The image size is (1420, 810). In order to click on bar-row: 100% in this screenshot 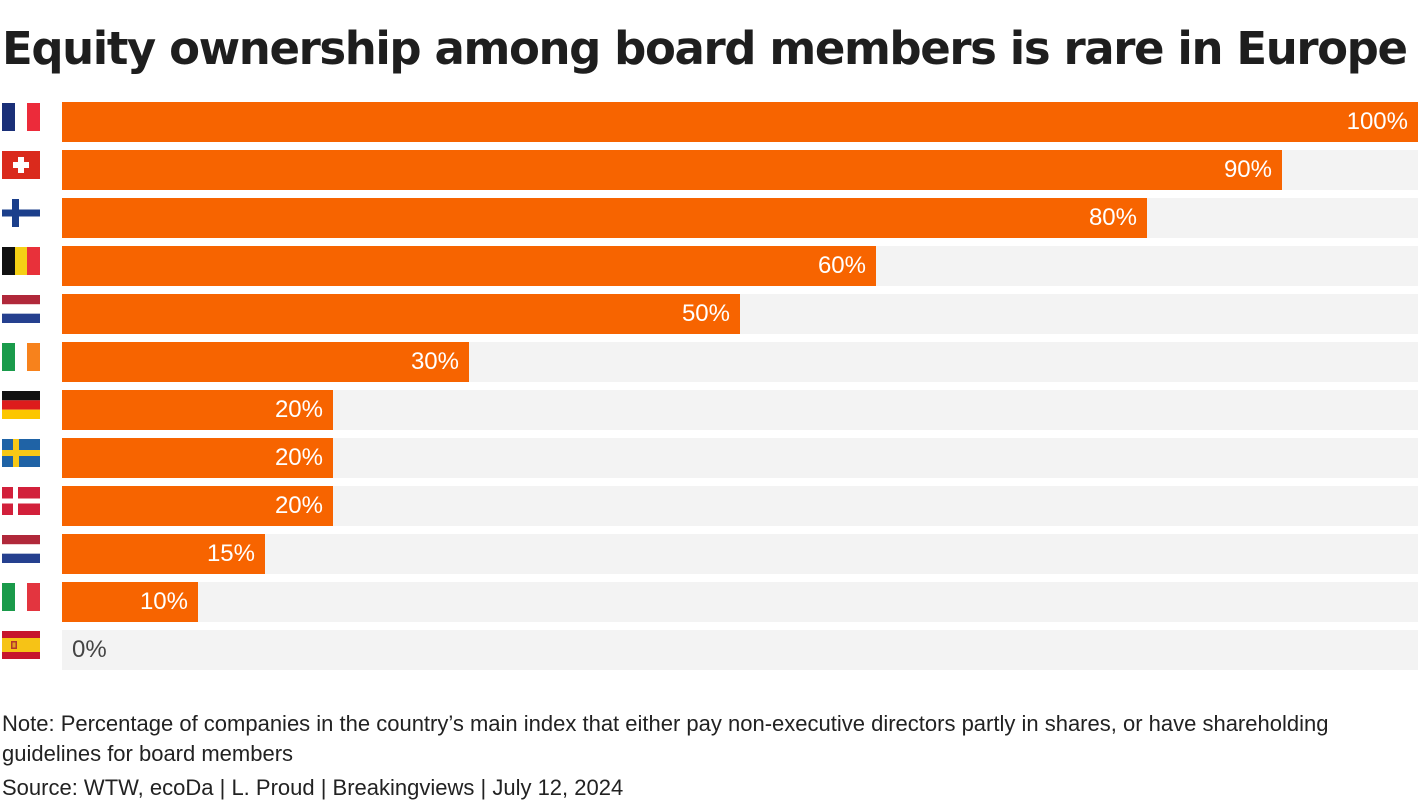, I will do `click(710, 122)`.